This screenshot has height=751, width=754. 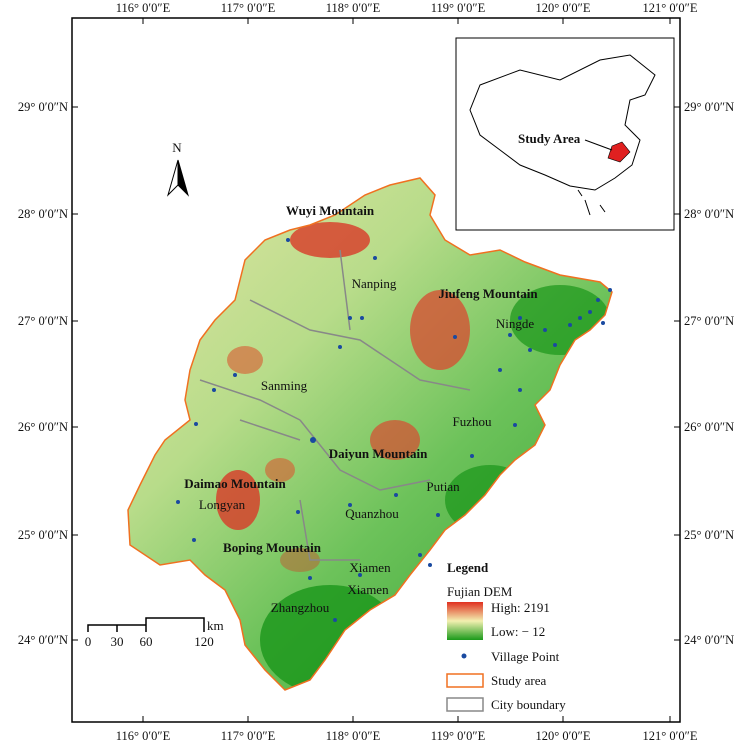 I want to click on legend-title: Legend, so click(x=468, y=567).